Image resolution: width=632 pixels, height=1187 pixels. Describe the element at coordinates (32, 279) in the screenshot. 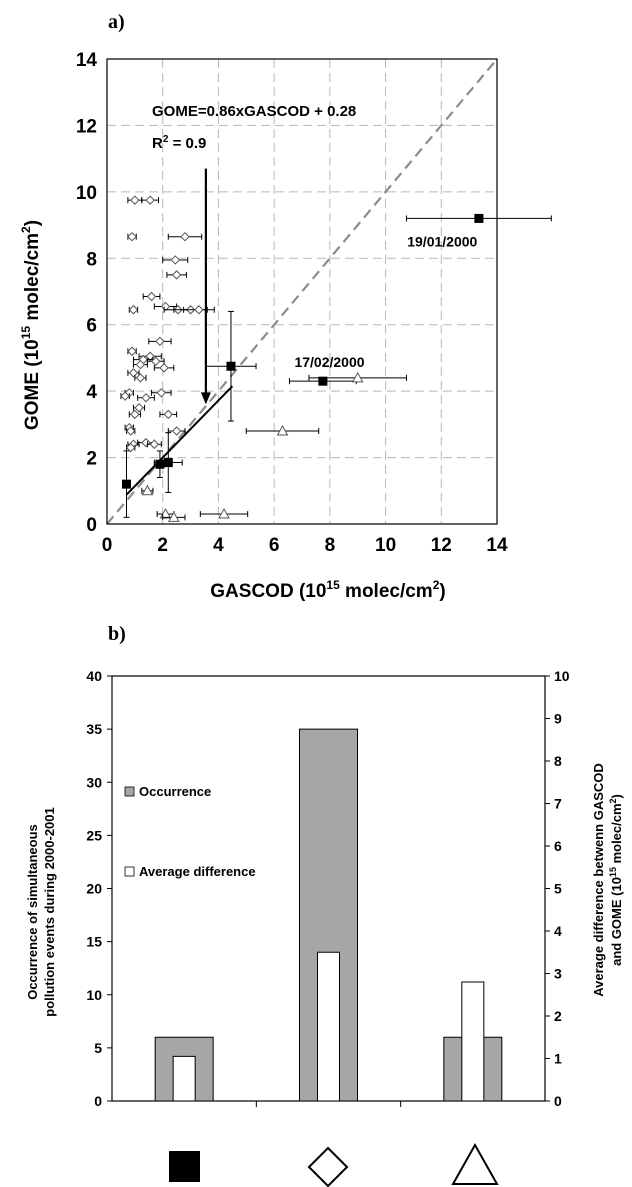

I see `y-label-unit: molec/cm` at that location.